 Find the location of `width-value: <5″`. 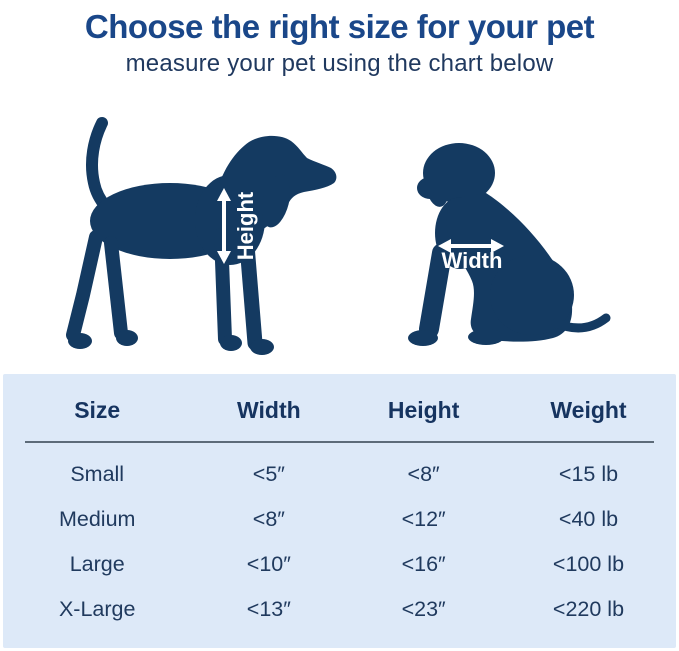

width-value: <5″ is located at coordinates (268, 474).